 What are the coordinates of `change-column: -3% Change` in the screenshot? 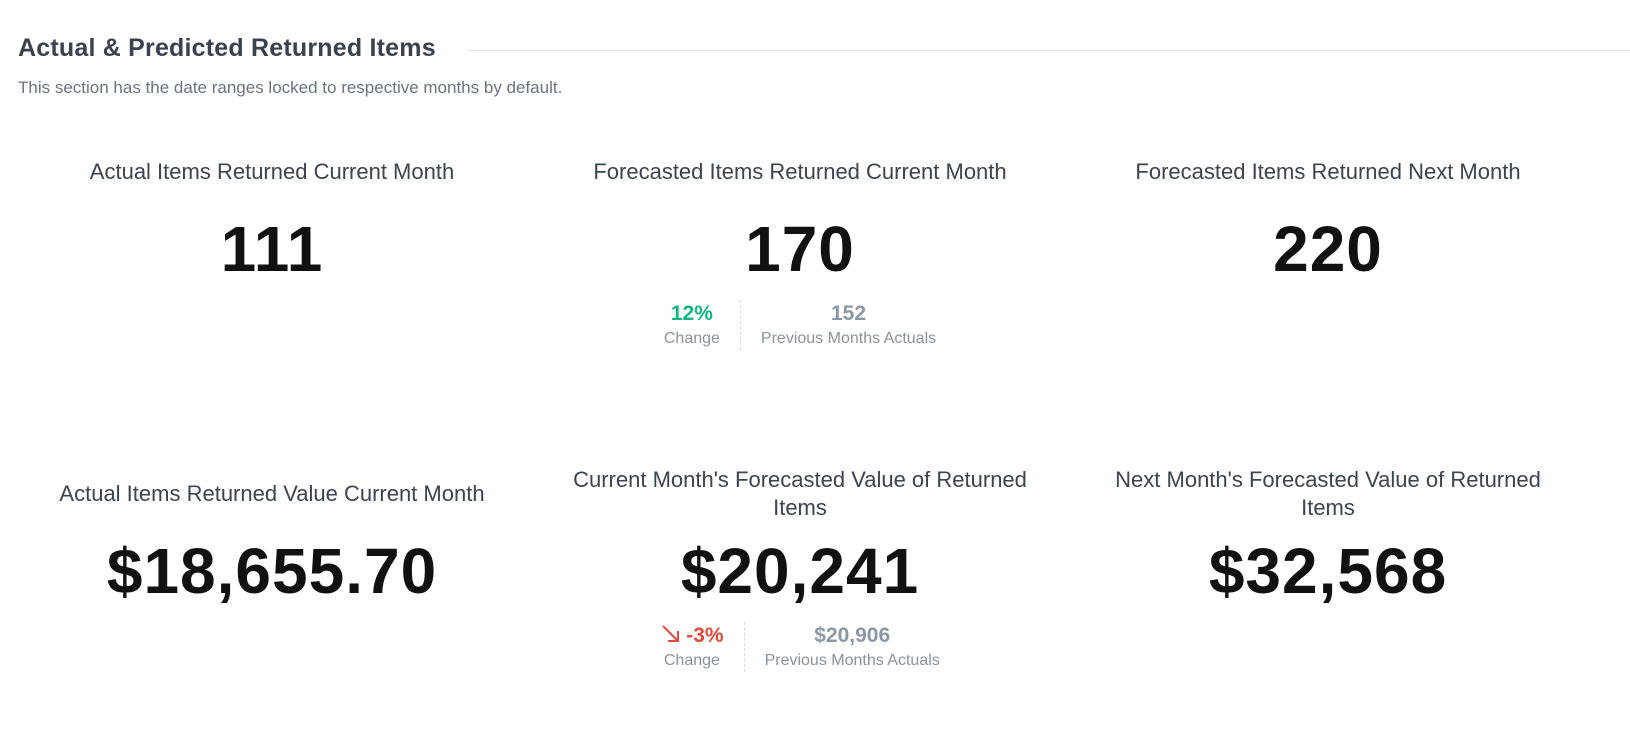 It's located at (691, 647).